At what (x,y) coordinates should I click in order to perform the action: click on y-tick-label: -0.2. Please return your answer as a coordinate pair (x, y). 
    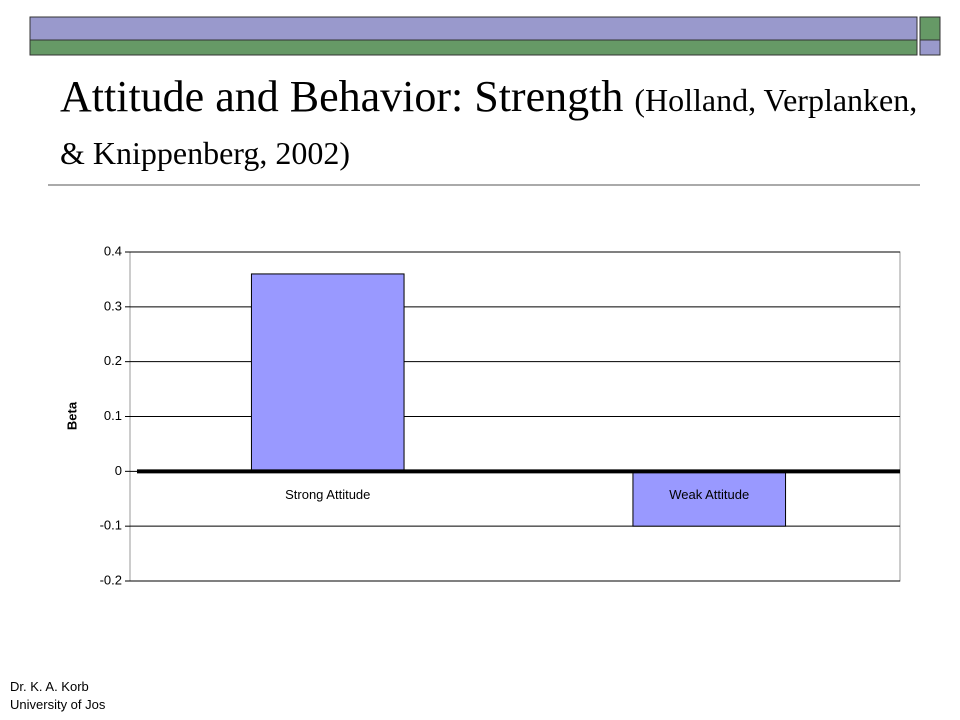
    Looking at the image, I should click on (111, 579).